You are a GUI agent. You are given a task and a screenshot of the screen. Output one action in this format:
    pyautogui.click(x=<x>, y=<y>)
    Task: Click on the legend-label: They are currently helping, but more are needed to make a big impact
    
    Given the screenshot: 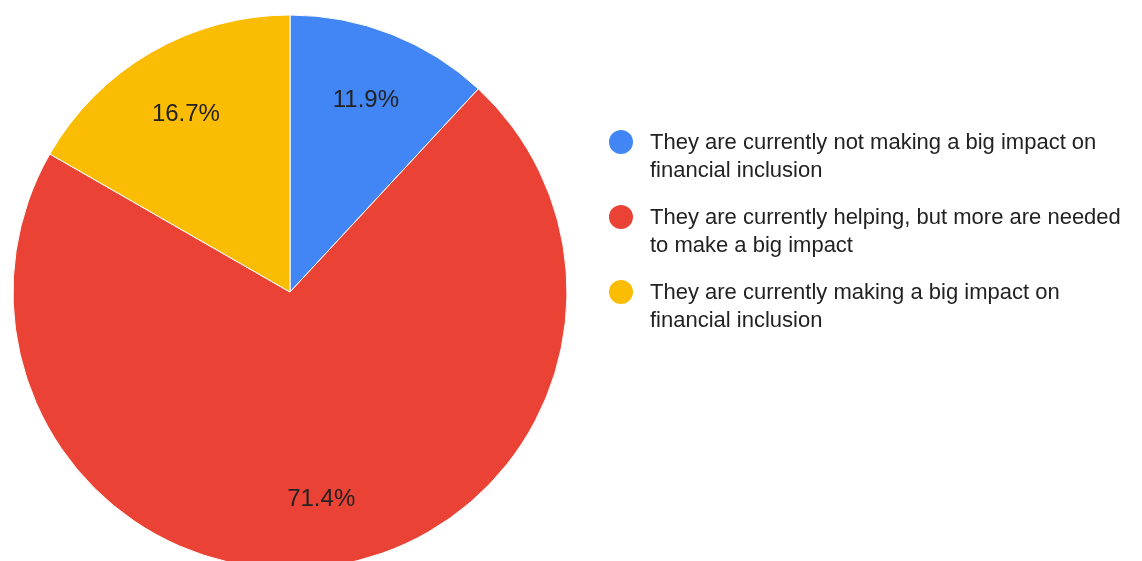 What is the action you would take?
    pyautogui.click(x=886, y=231)
    